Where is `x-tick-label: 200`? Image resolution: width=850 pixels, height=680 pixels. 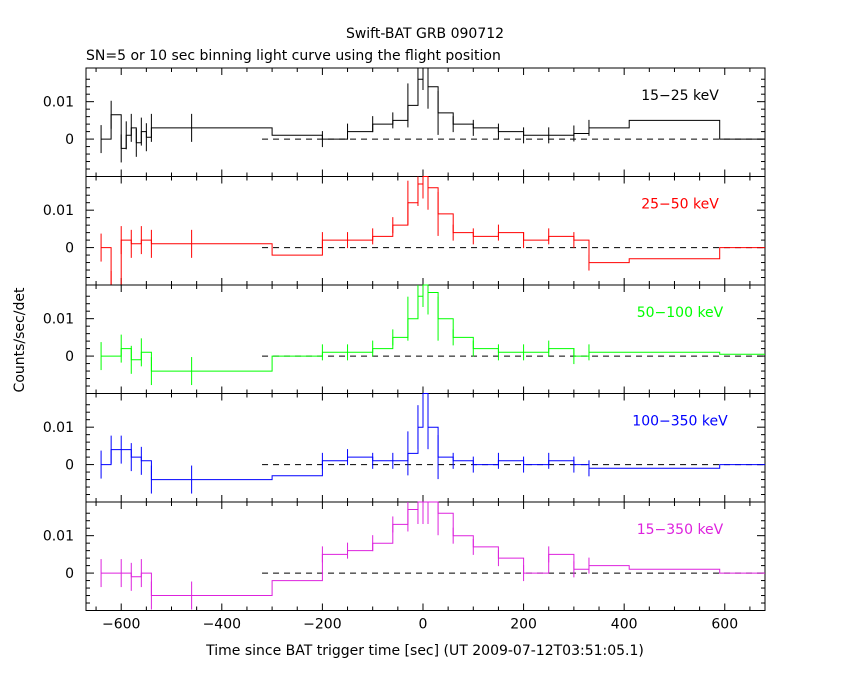 x-tick-label: 200 is located at coordinates (523, 625).